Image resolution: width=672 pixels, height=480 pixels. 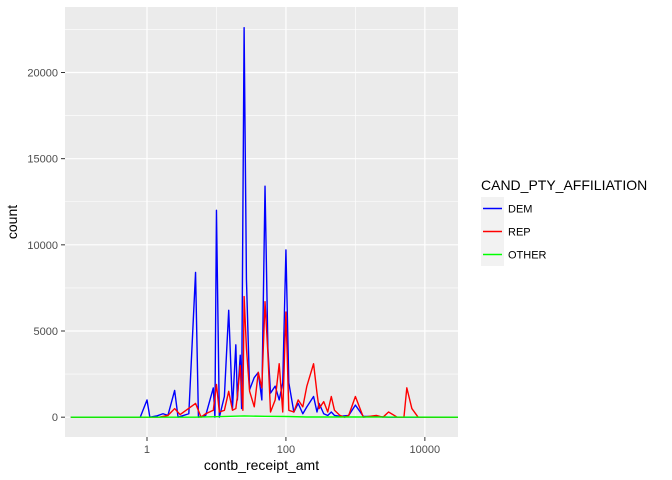 I want to click on y-tick-label: 0, so click(x=55, y=418).